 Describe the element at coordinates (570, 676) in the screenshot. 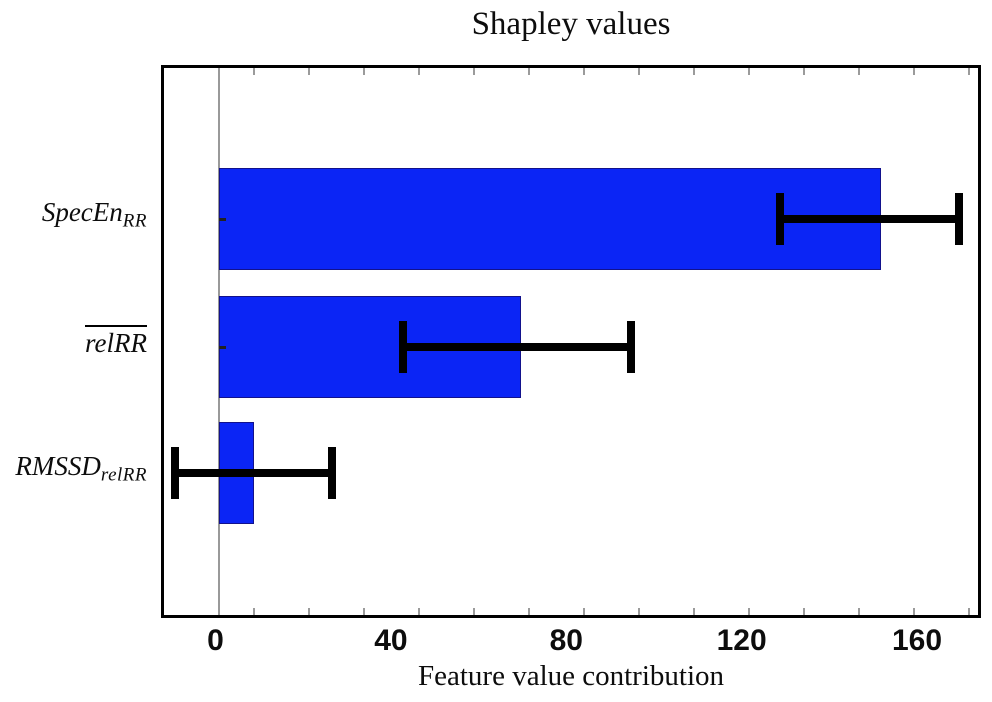

I see `x-axis-title: Feature value contribution` at that location.